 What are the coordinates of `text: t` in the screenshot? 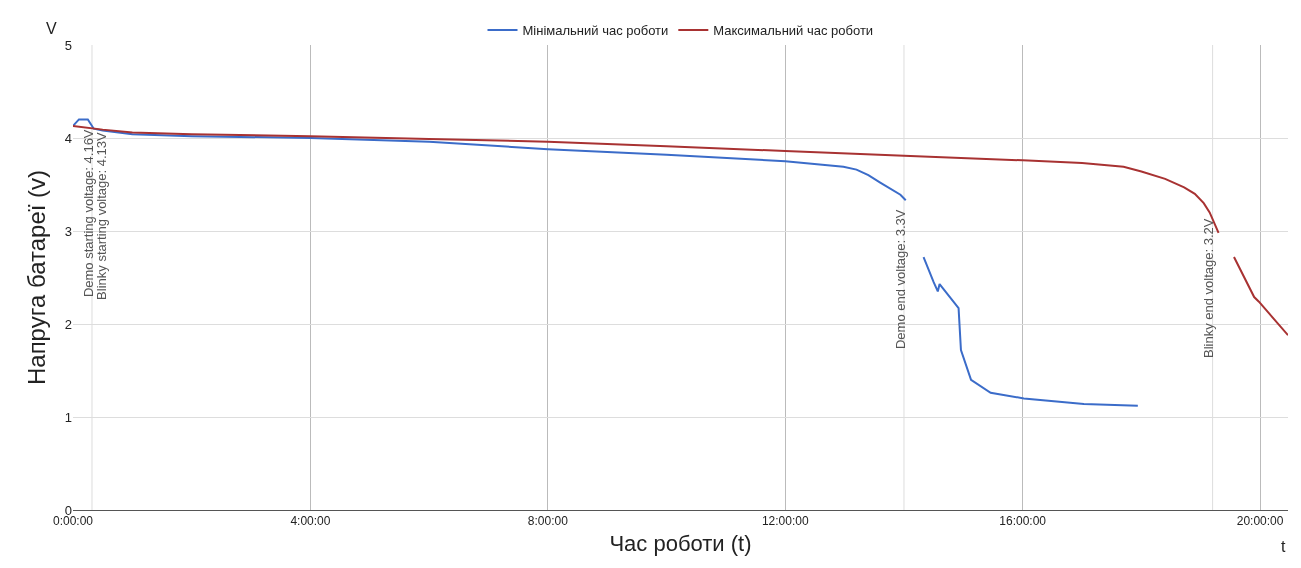 It's located at (1283, 546).